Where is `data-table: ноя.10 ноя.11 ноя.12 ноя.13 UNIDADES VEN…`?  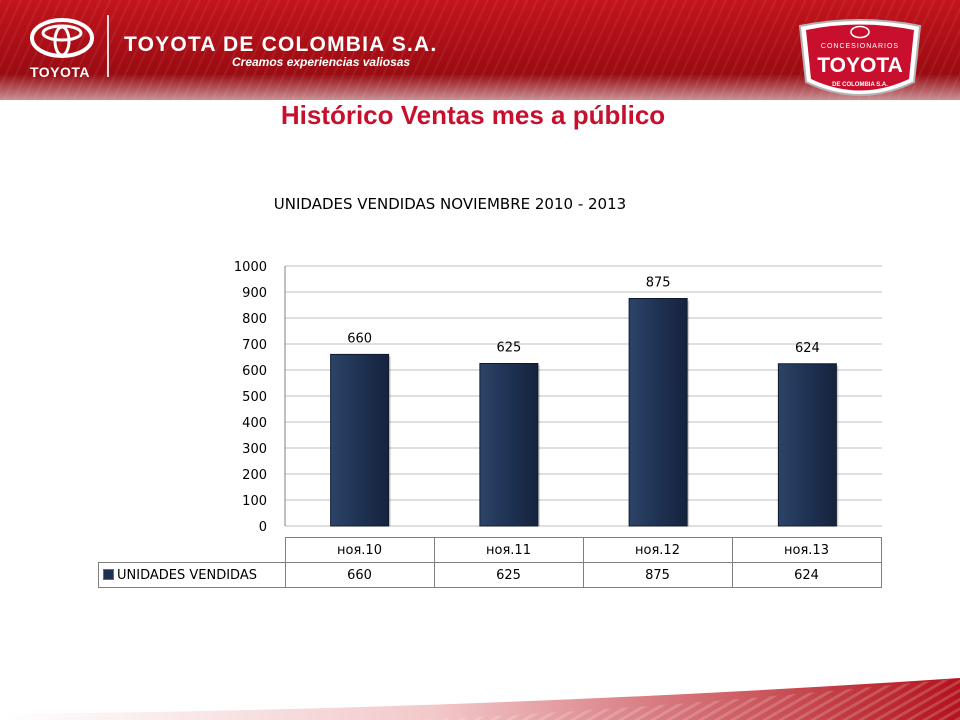 data-table: ноя.10 ноя.11 ноя.12 ноя.13 UNIDADES VEN… is located at coordinates (490, 562).